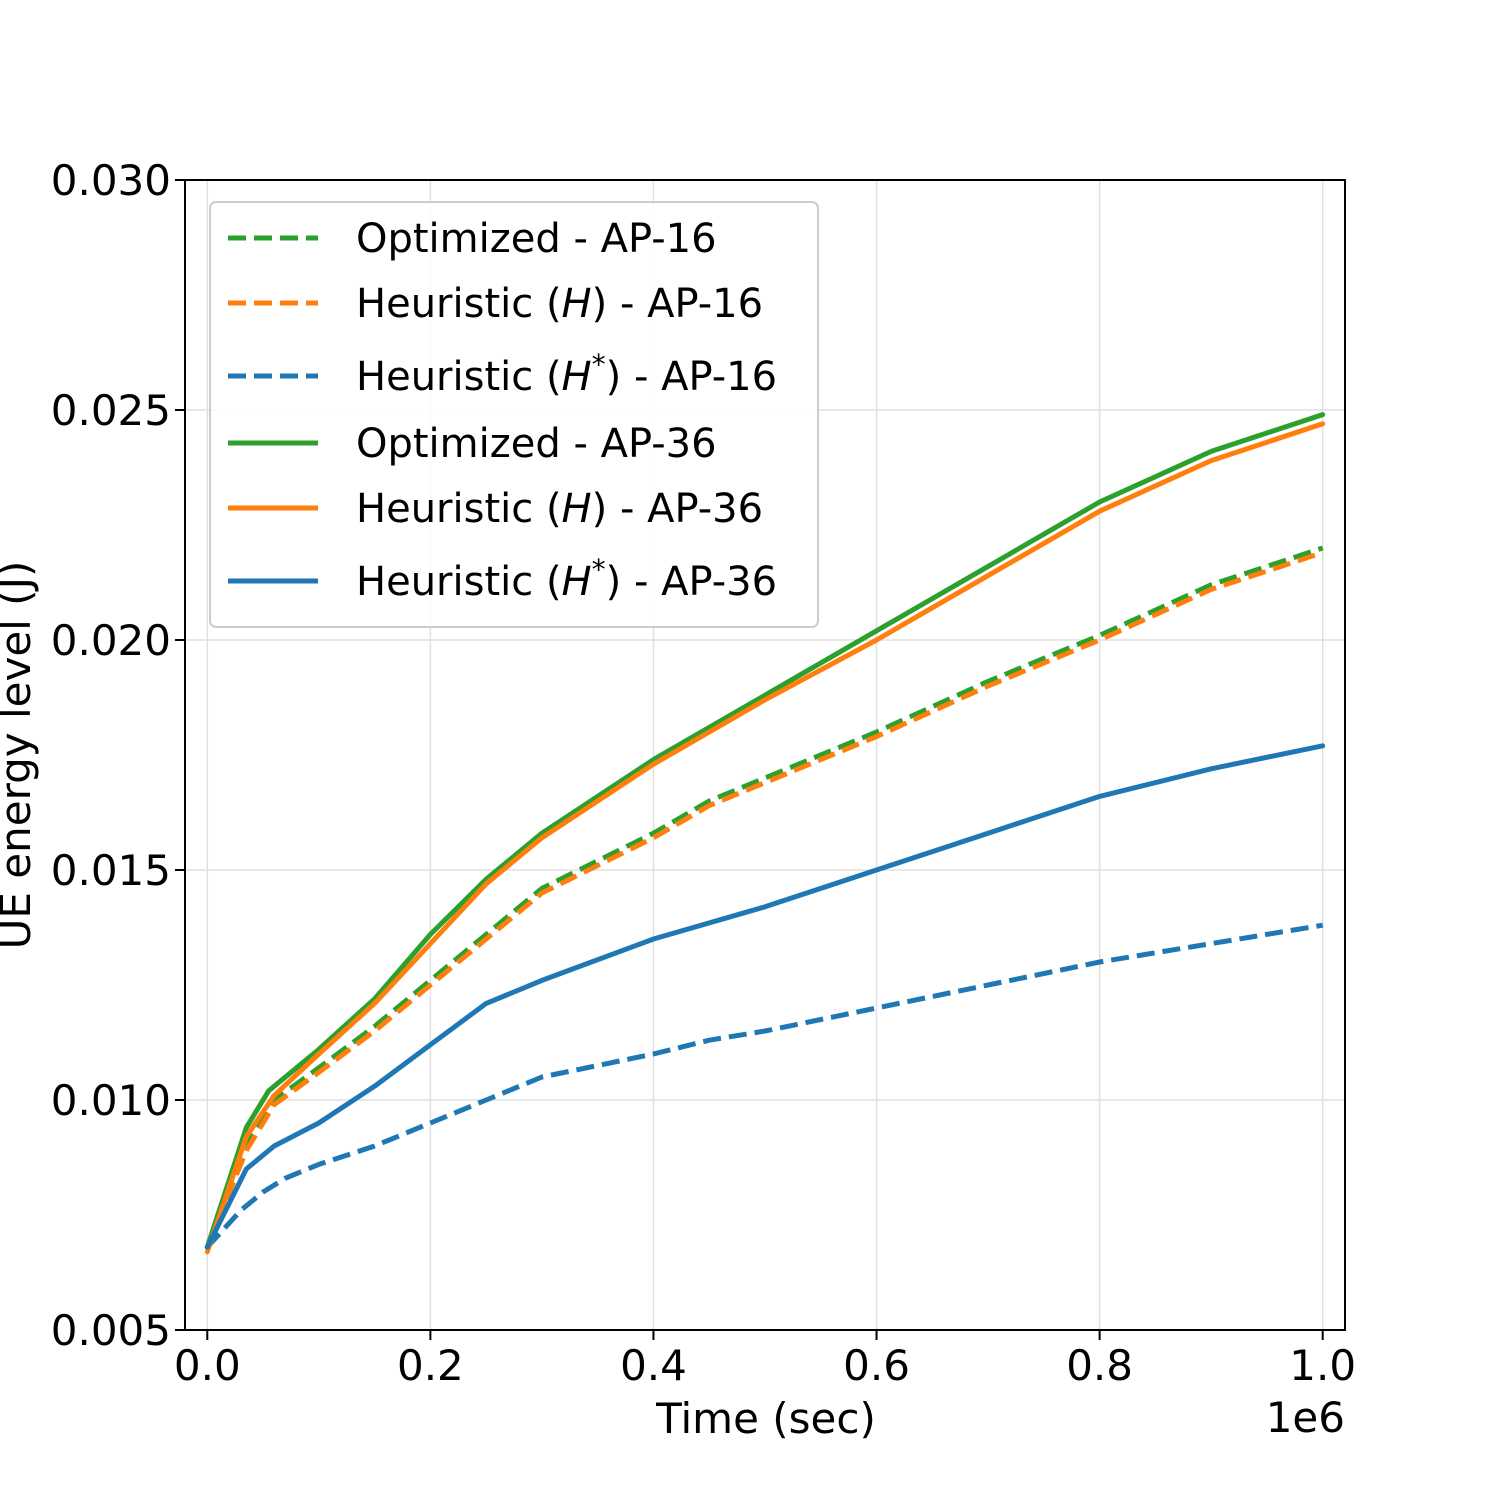 The image size is (1495, 1495). I want to click on legend-label: Heuristic (H) - AP-36, so click(559, 509).